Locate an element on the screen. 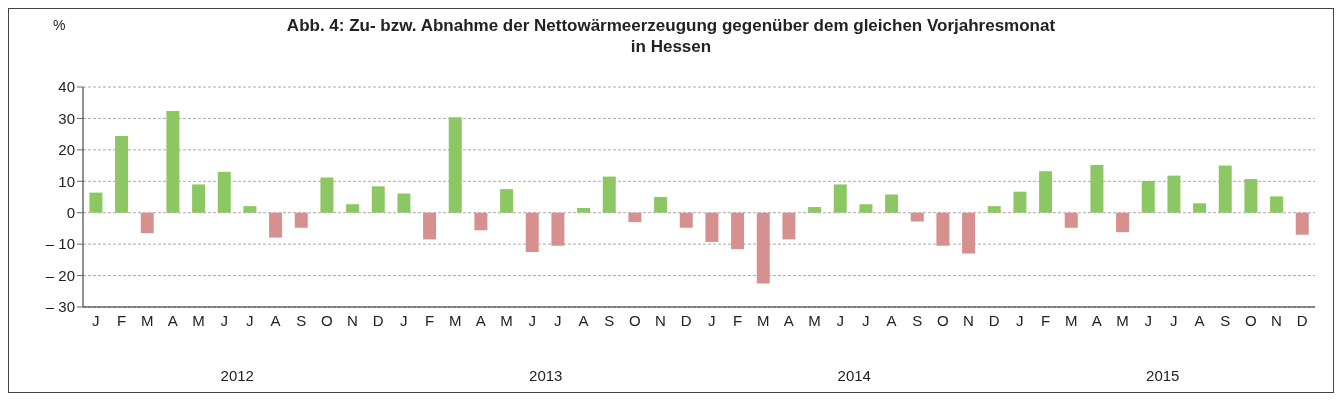  y-tick-label: – 30 is located at coordinates (60, 307).